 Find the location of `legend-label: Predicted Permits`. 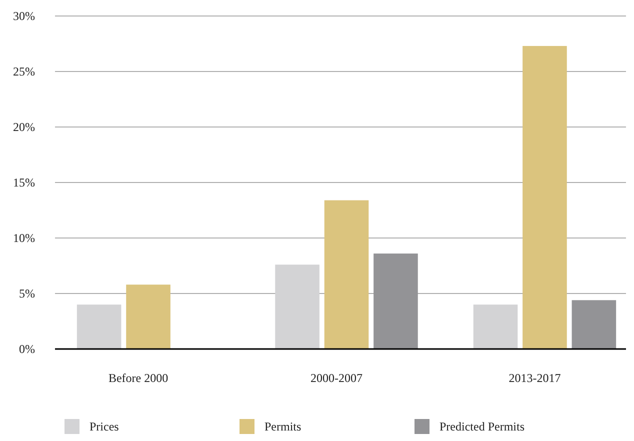

legend-label: Predicted Permits is located at coordinates (482, 427).